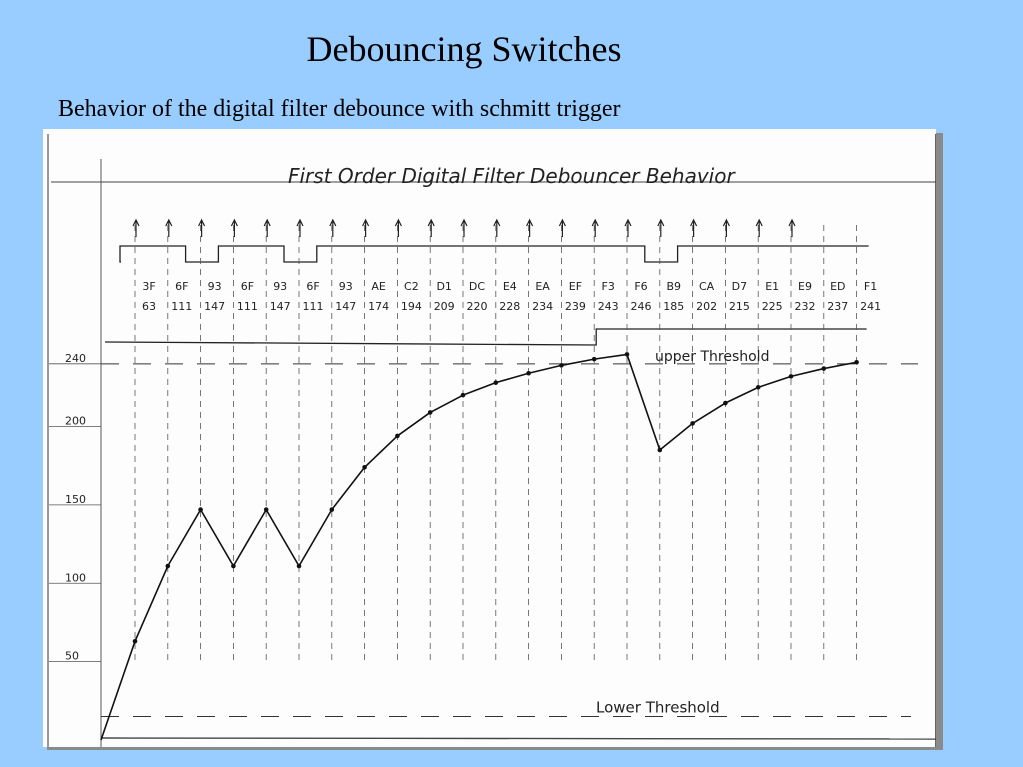  I want to click on sample-decimal-label: 243, so click(608, 306).